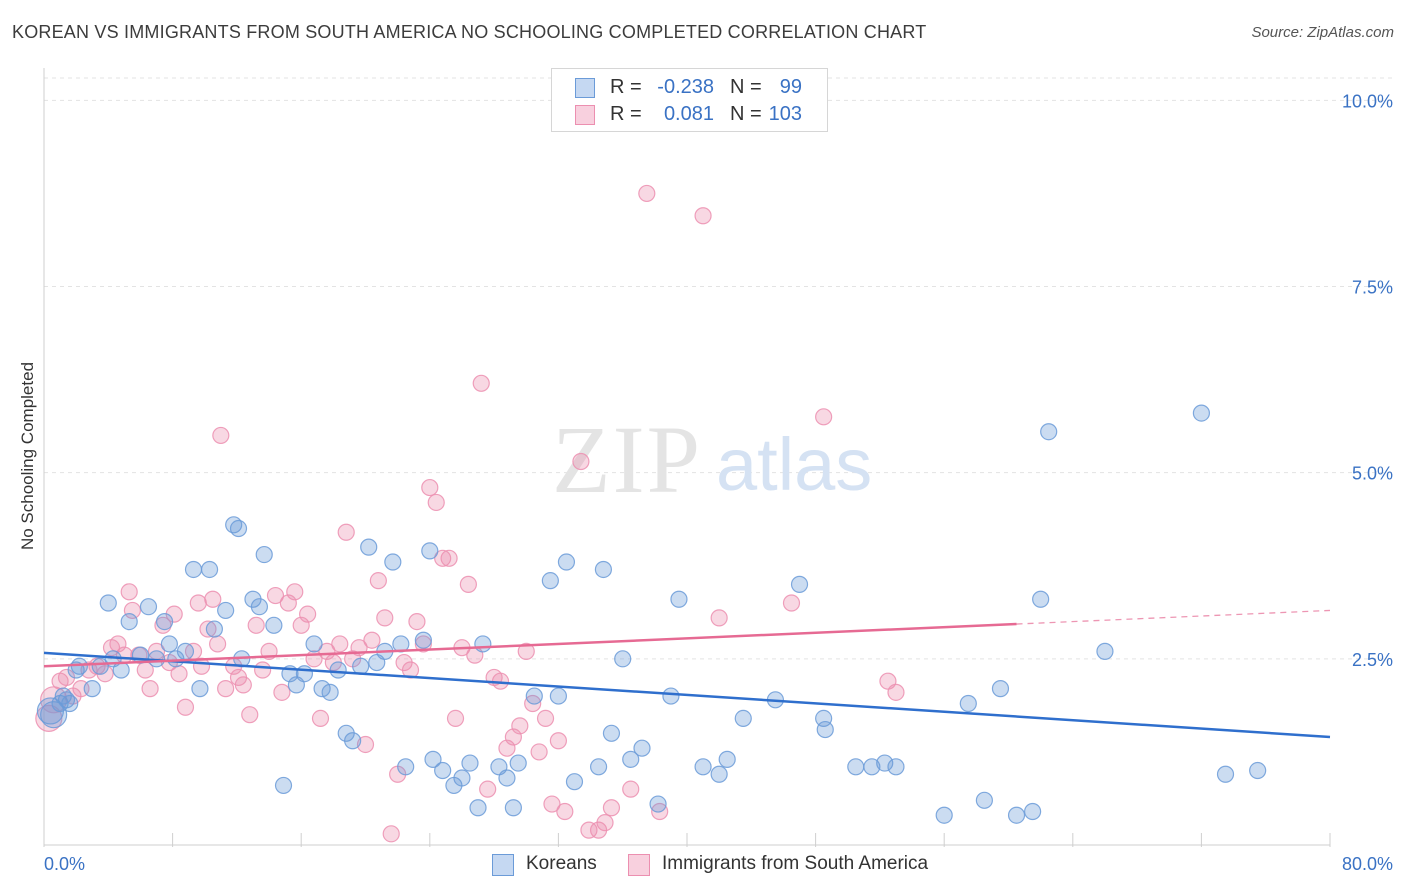 This screenshot has width=1406, height=892. Describe the element at coordinates (746, 87) in the screenshot. I see `legend-n-label: N =` at that location.